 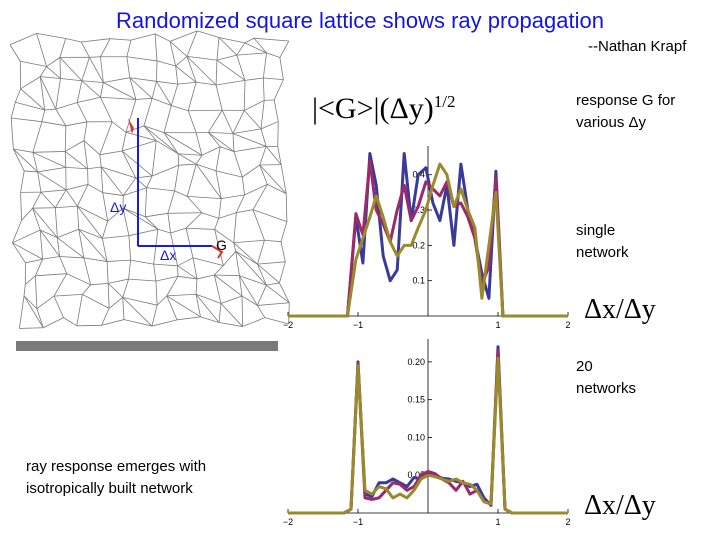 What do you see at coordinates (427, 433) in the screenshot?
I see `chart-twenty-networks: −2 −1 1 2 0.05 0.10 0.15 0.20` at bounding box center [427, 433].